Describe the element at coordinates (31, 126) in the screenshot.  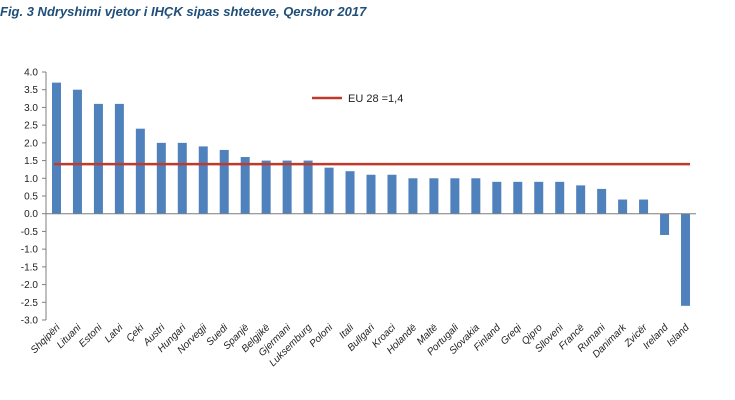
I see `y-tick-label: 2.5` at that location.